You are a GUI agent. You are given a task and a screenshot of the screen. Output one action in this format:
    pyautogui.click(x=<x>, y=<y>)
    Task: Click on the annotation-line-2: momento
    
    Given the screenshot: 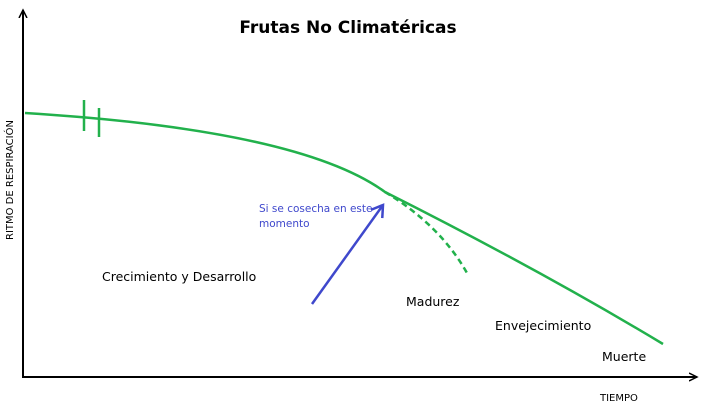 What is the action you would take?
    pyautogui.click(x=284, y=224)
    